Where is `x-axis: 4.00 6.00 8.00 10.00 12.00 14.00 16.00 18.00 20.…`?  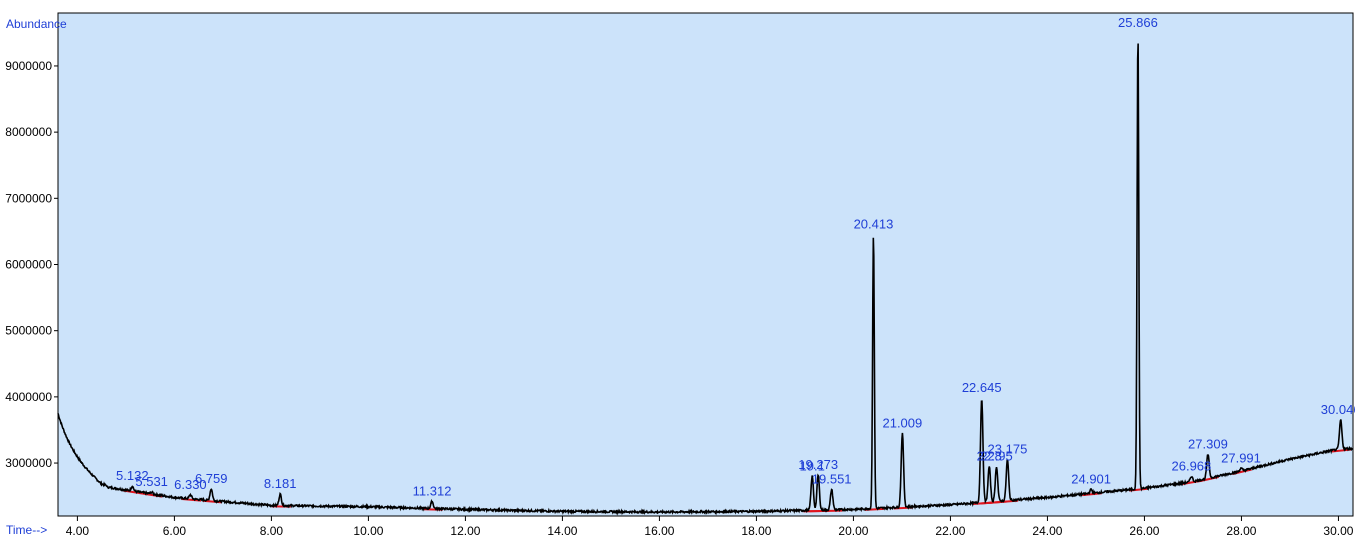 x-axis: 4.00 6.00 8.00 10.00 12.00 14.00 16.00 18.00 20.… is located at coordinates (710, 527).